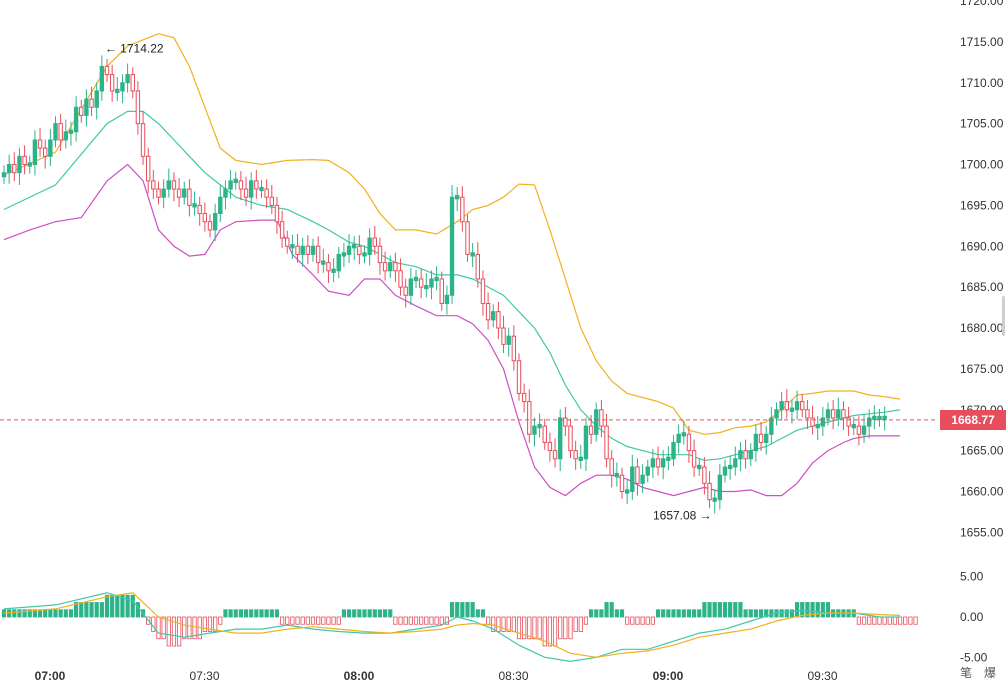  What do you see at coordinates (1003, 316) in the screenshot?
I see `price-scale-scrollbar` at bounding box center [1003, 316].